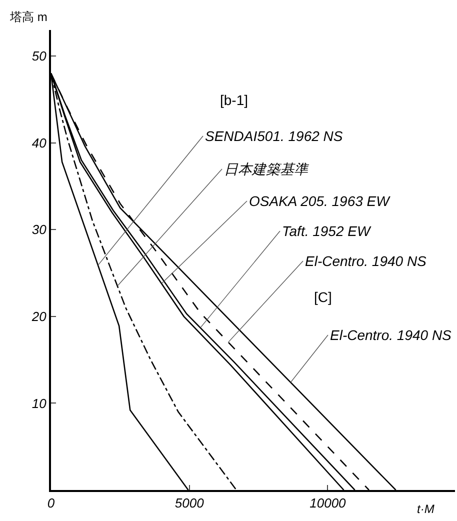 The width and height of the screenshot is (457, 521). I want to click on annotation: [C], so click(323, 297).